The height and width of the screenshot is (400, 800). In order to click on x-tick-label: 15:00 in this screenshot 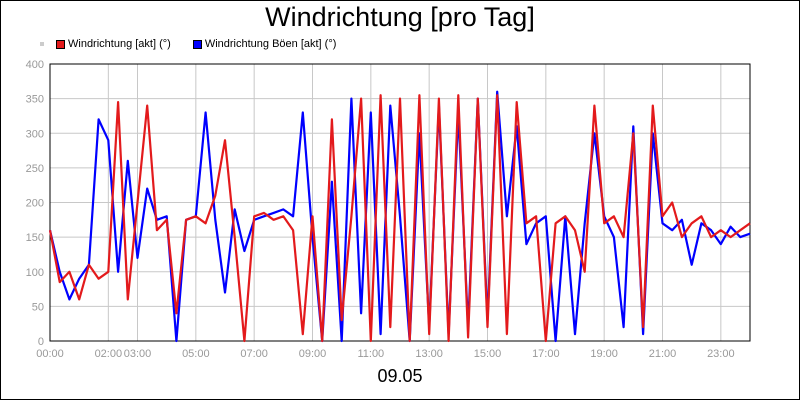, I will do `click(488, 354)`.